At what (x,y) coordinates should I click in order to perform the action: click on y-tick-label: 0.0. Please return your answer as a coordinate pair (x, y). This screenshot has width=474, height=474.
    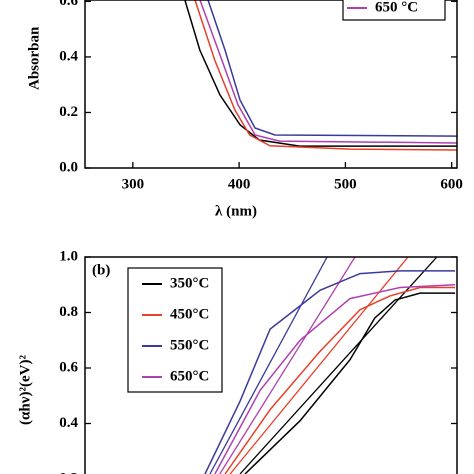
    Looking at the image, I should click on (68, 167).